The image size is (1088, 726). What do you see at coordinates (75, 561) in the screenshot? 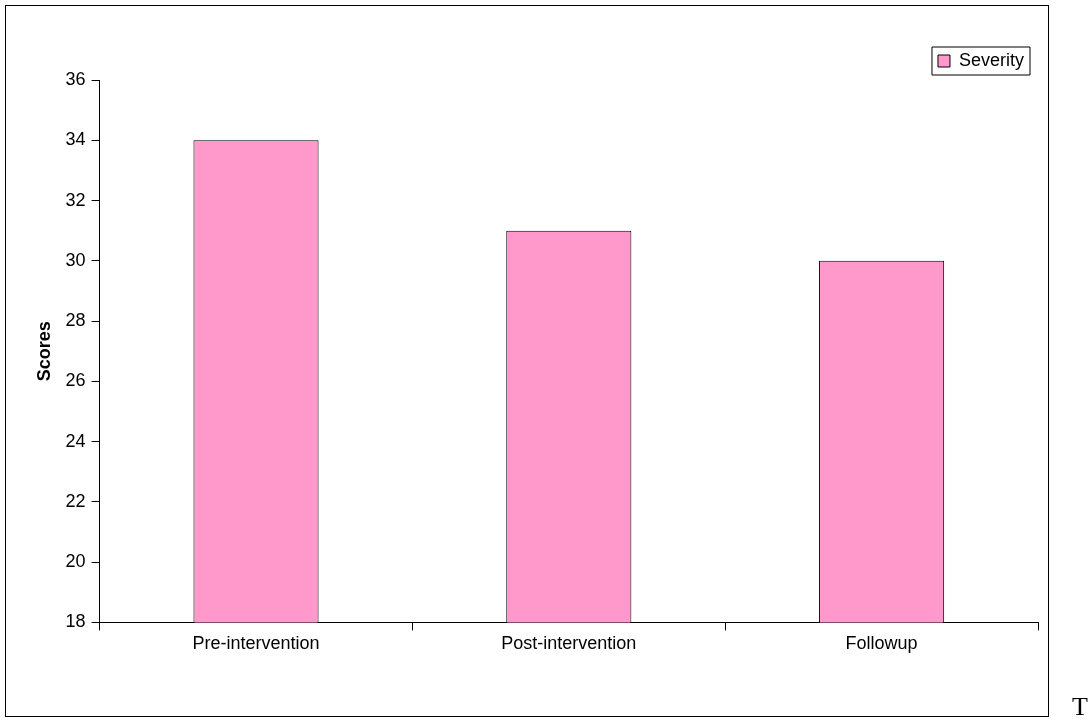
I see `y-tick-label: 20` at bounding box center [75, 561].